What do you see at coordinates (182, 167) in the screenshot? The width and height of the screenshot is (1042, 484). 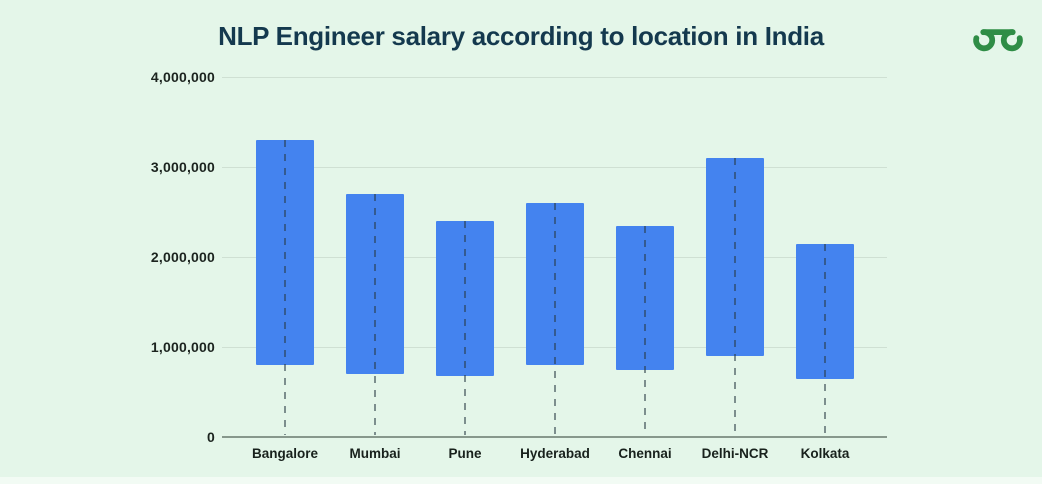 I see `y-tick-label: 3,000,000` at bounding box center [182, 167].